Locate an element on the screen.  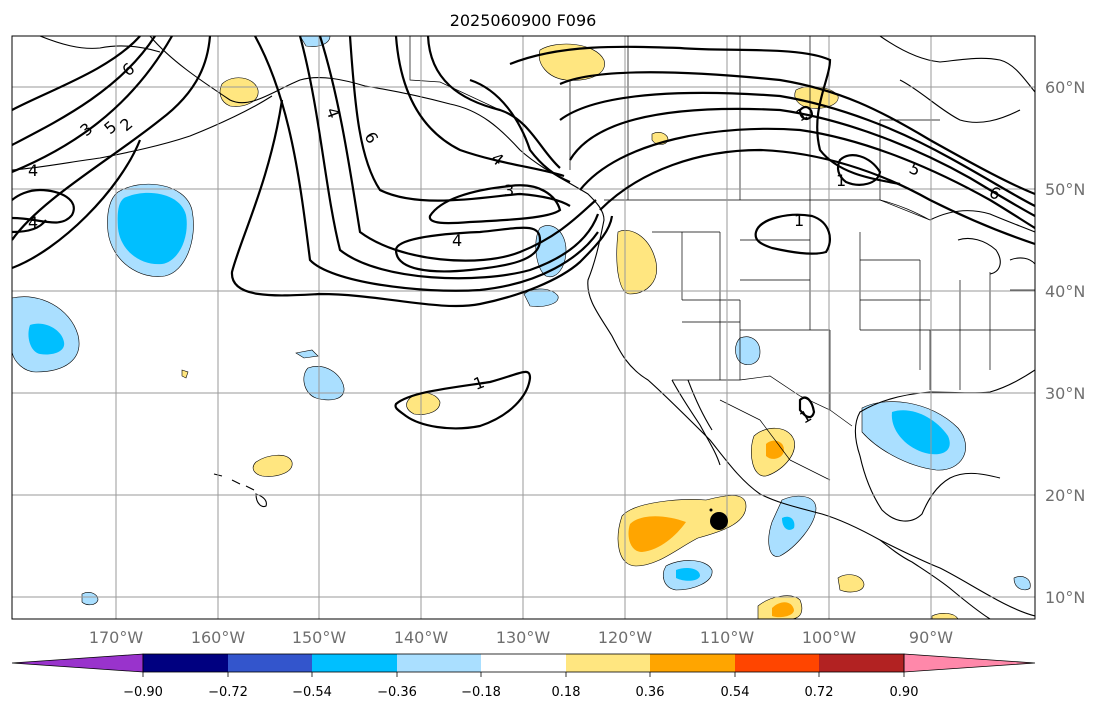
colorbar-left-arrow is located at coordinates (77, 663).